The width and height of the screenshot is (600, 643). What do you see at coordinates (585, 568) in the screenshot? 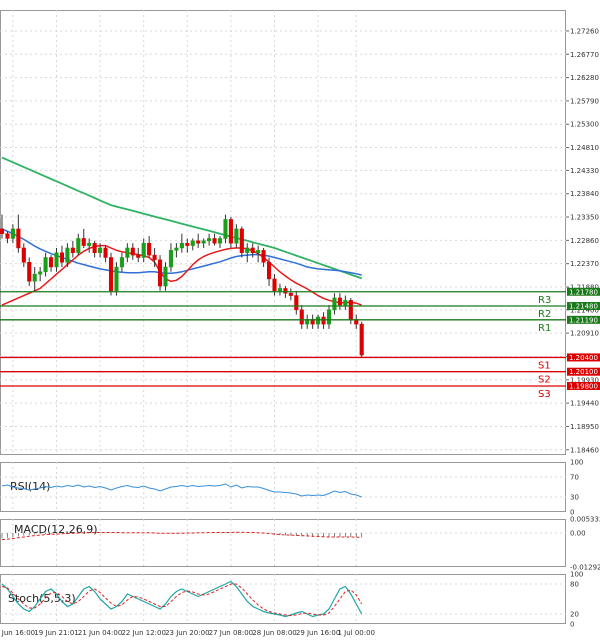
I see `macd-tick-label: -0.012929` at bounding box center [585, 568].